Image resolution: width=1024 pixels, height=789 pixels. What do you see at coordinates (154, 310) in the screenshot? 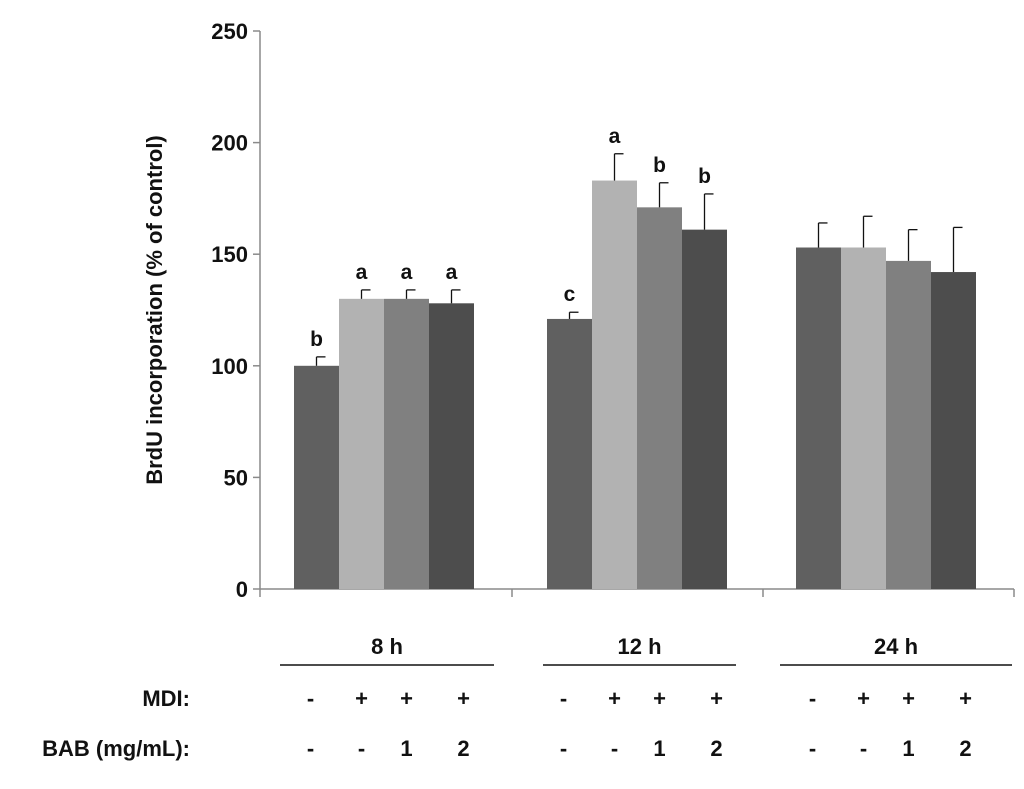
I see `y-axis-label: BrdU incorporation (% of control)` at bounding box center [154, 310].